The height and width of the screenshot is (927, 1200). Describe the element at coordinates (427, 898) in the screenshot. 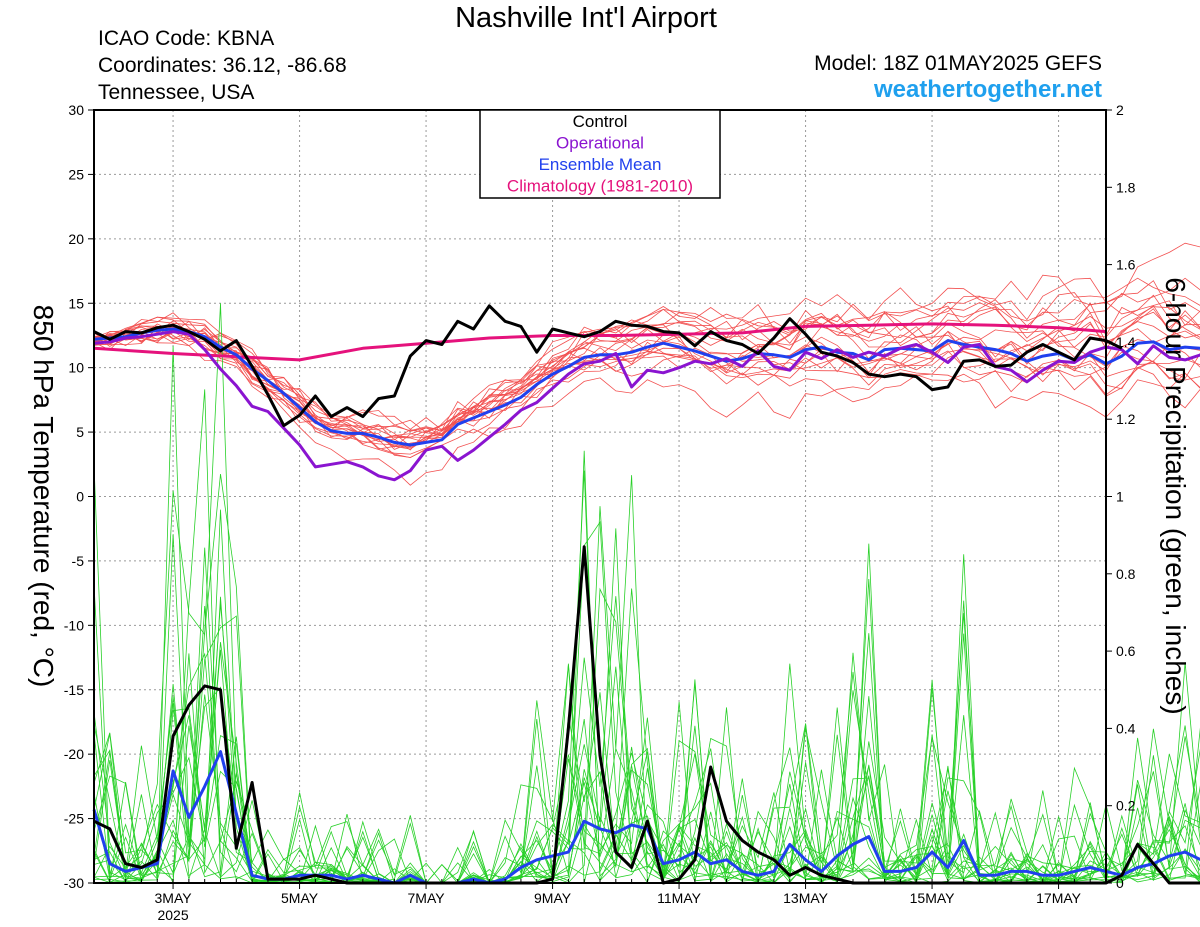

I see `x-tick-label: 7MAY` at that location.